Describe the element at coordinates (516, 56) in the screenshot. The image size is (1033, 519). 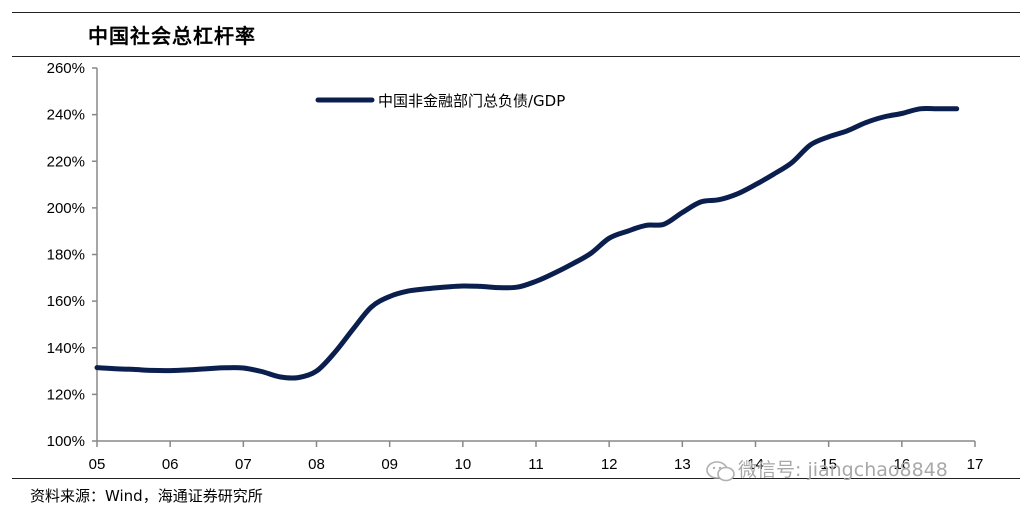
I see `title-underline` at that location.